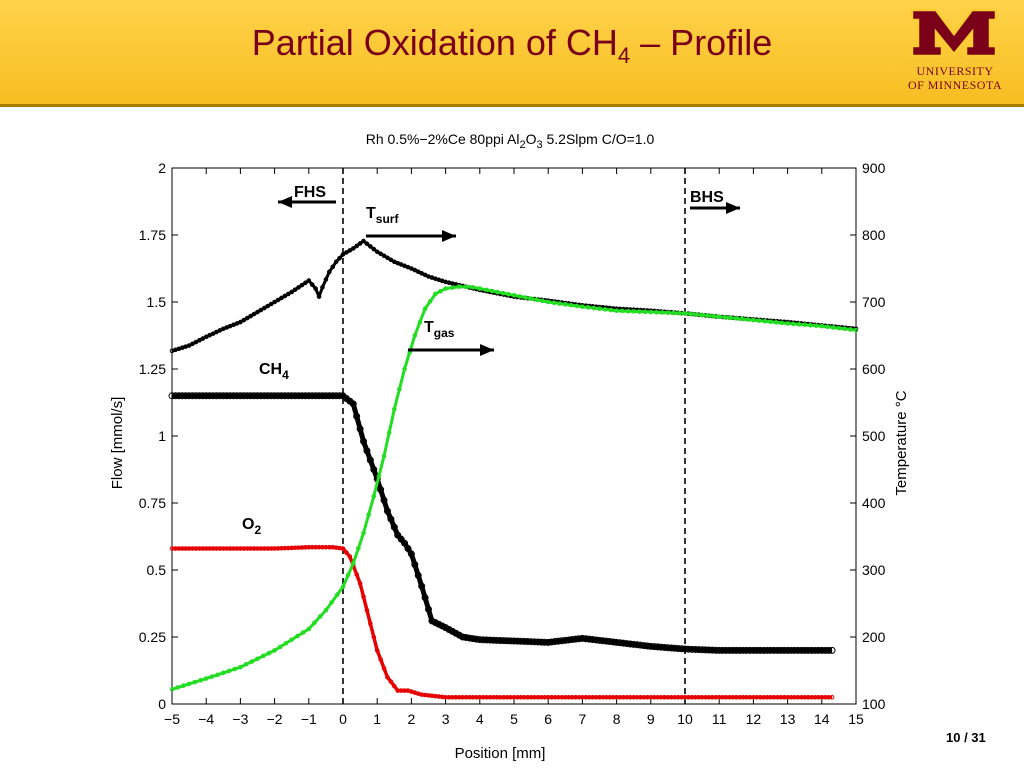  I want to click on tgas-arrow-head, so click(487, 350).